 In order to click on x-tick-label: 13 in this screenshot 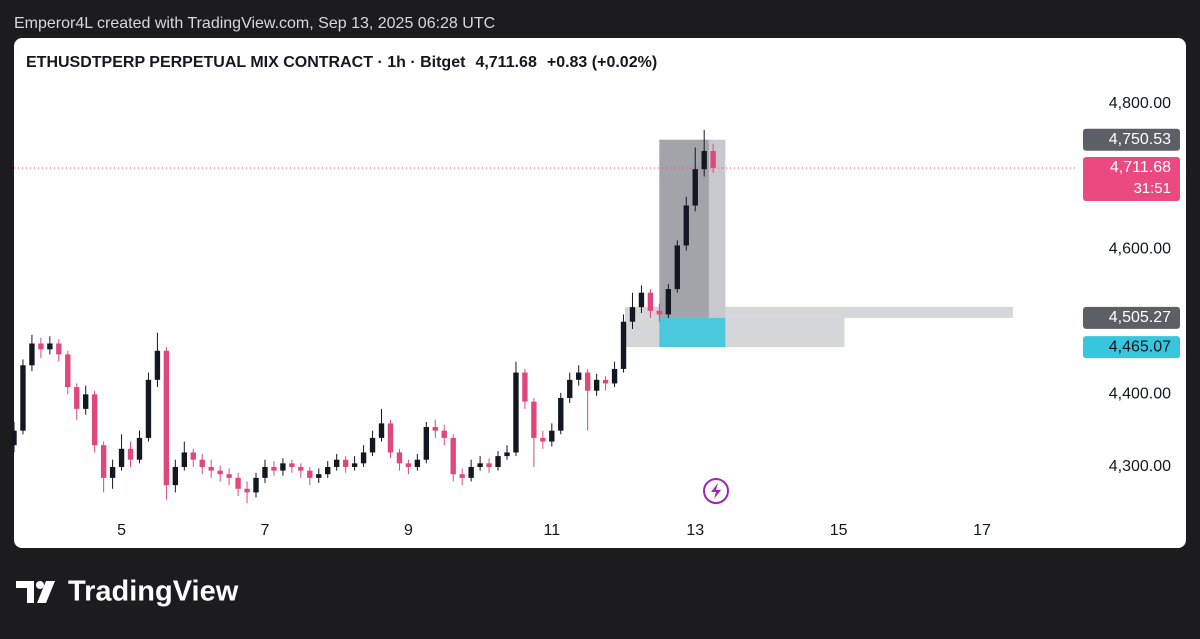, I will do `click(695, 530)`.